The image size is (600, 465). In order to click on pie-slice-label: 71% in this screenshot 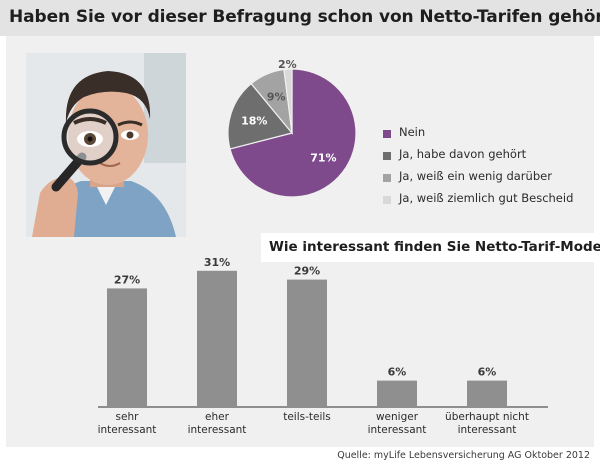, I will do `click(323, 157)`.